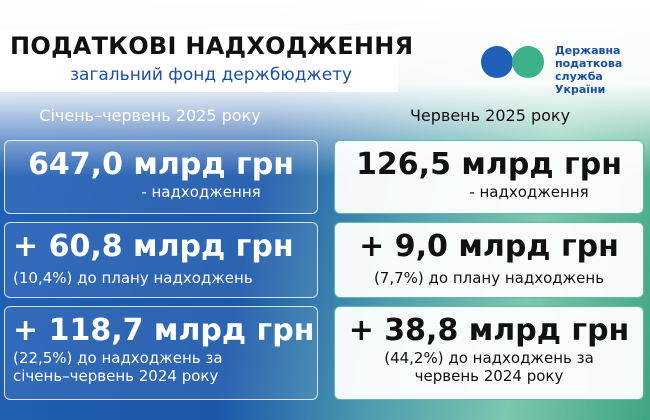 Image resolution: width=650 pixels, height=420 pixels. I want to click on stat-caption: січень–червень 2024 року, so click(116, 376).